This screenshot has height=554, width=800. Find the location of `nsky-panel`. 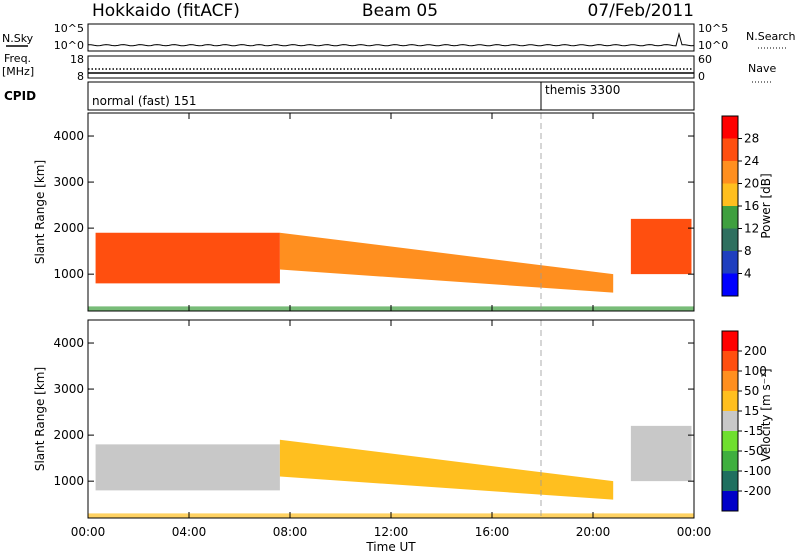

nsky-panel is located at coordinates (391, 37).